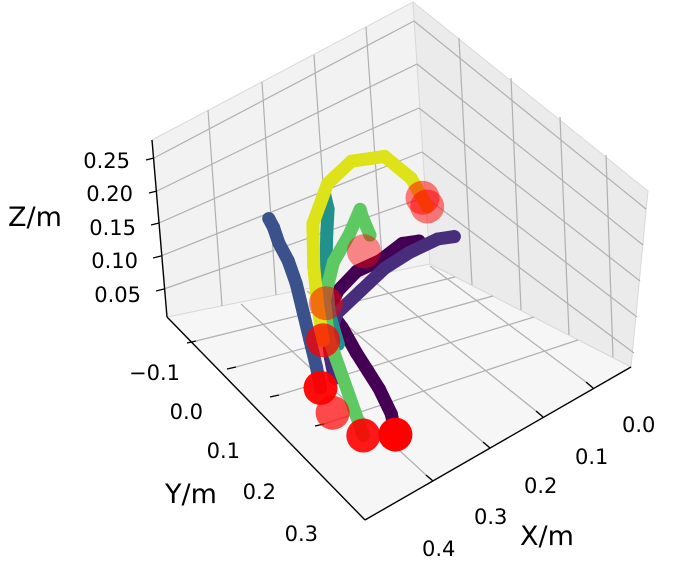 The image size is (673, 567). What do you see at coordinates (112, 228) in the screenshot?
I see `z-tick-label: 0.15` at bounding box center [112, 228].